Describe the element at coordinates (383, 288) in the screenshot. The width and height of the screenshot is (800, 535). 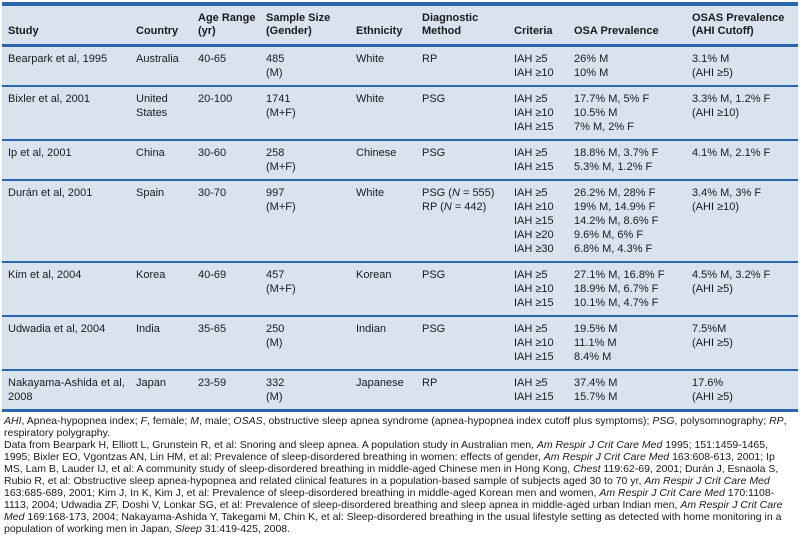
I see `cell-ethnicity: Korean` at that location.